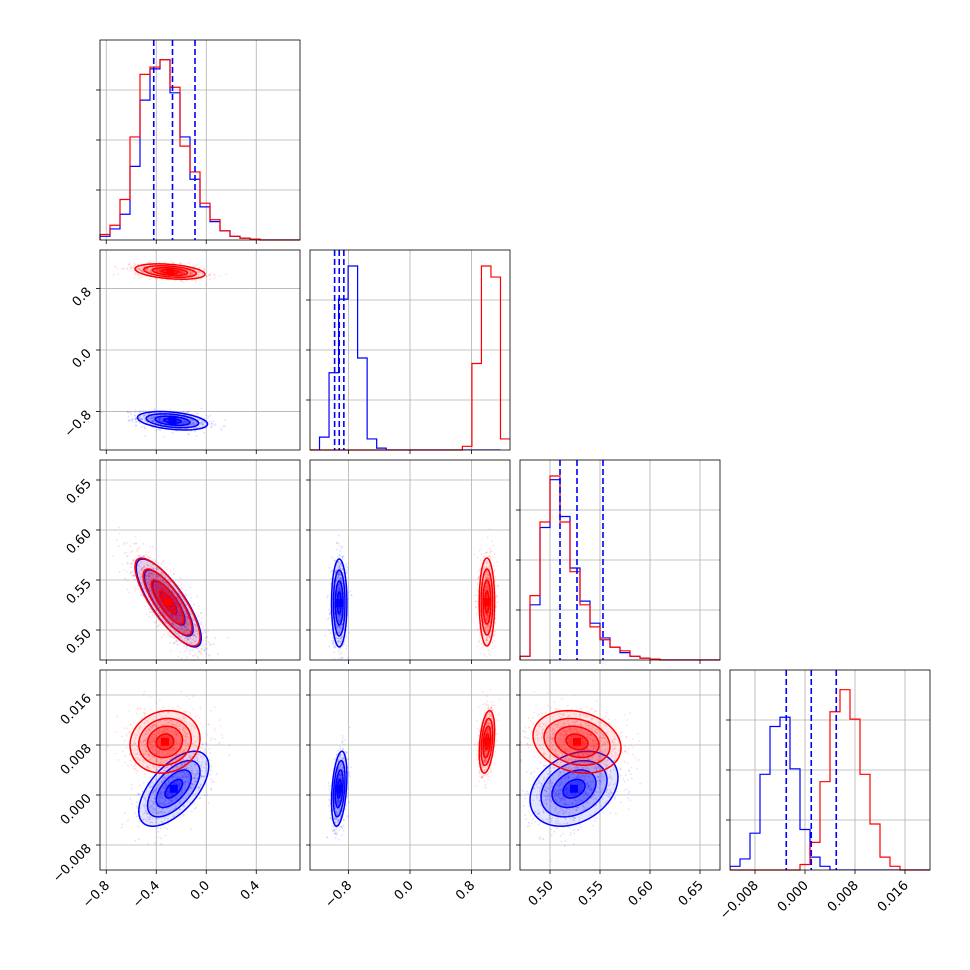 The height and width of the screenshot is (970, 970). Describe the element at coordinates (412, 594) in the screenshot. I see `density` at that location.